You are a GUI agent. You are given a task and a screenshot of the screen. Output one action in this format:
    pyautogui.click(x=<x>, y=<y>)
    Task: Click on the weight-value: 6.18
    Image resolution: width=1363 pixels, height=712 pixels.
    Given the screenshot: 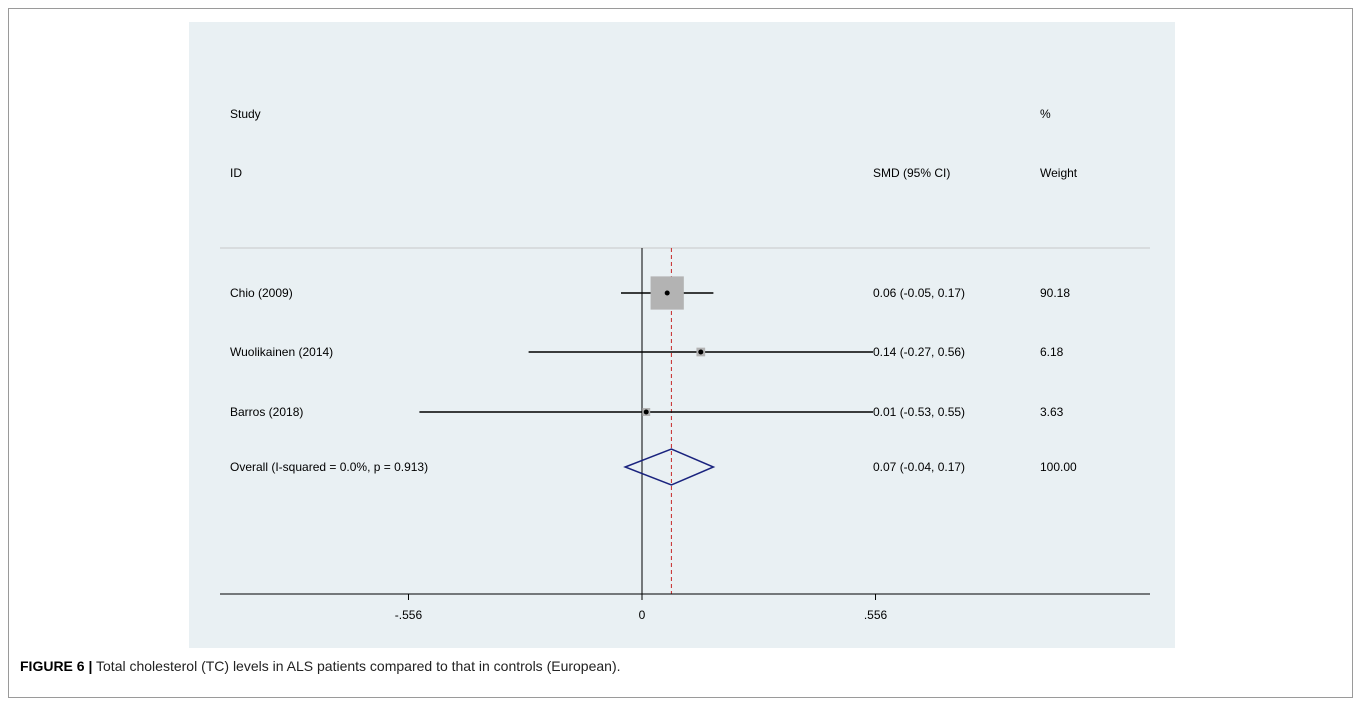 What is the action you would take?
    pyautogui.click(x=1052, y=352)
    